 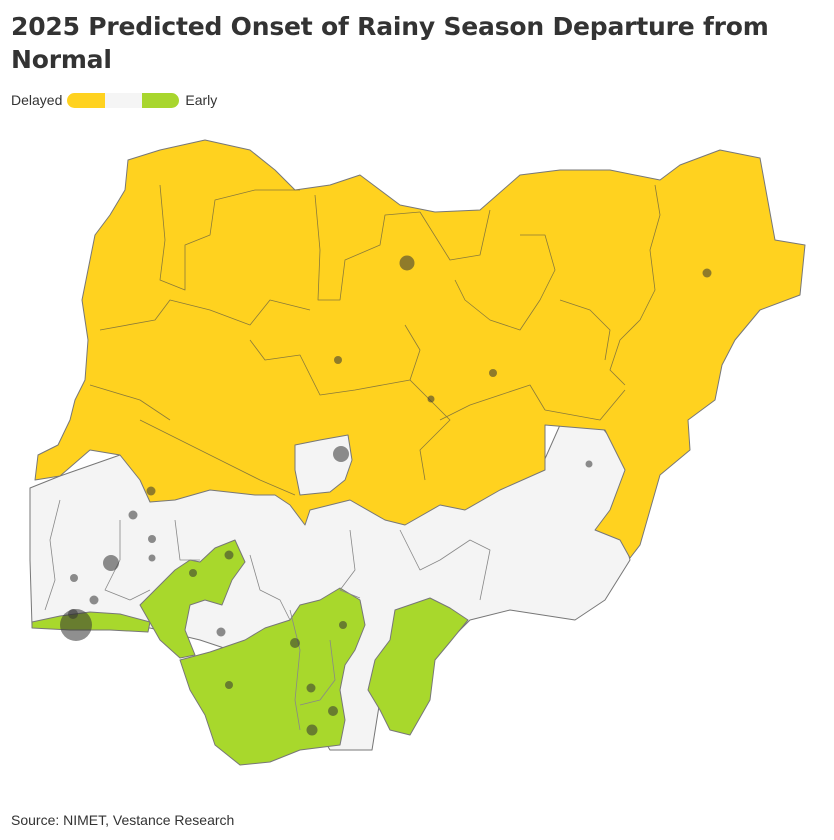 I want to click on region-early-east, so click(x=418, y=666).